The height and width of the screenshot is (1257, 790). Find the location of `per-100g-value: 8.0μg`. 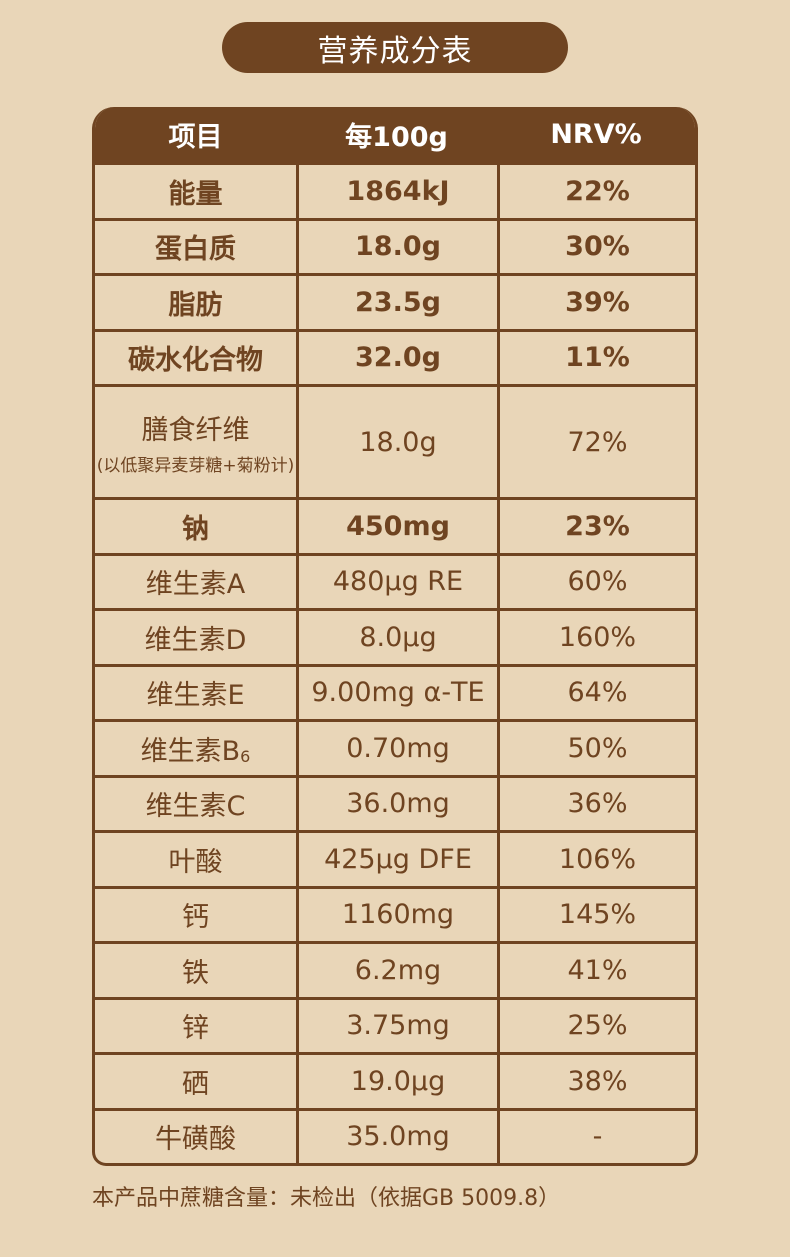

per-100g-value: 8.0μg is located at coordinates (396, 637).